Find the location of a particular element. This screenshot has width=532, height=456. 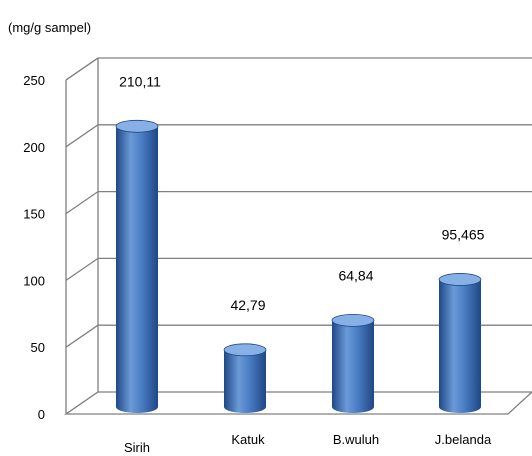

y-tick-label: 100 is located at coordinates (34, 280).